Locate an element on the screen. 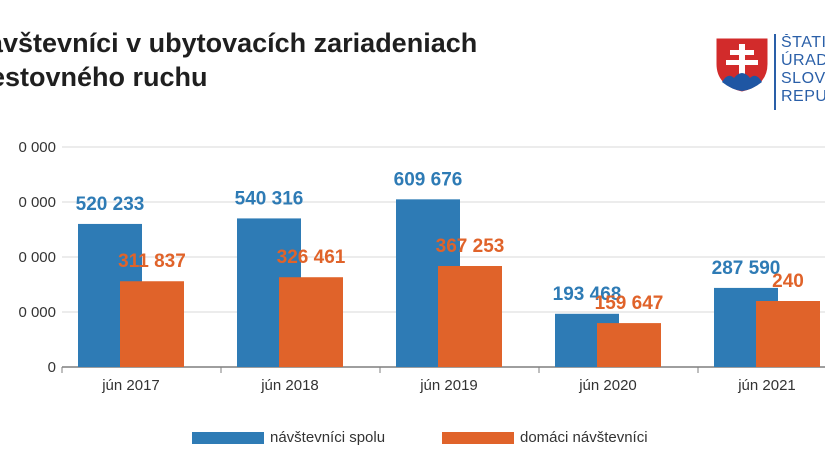 This screenshot has height=463, width=825. x-tick-label: jún 2017 is located at coordinates (130, 385).